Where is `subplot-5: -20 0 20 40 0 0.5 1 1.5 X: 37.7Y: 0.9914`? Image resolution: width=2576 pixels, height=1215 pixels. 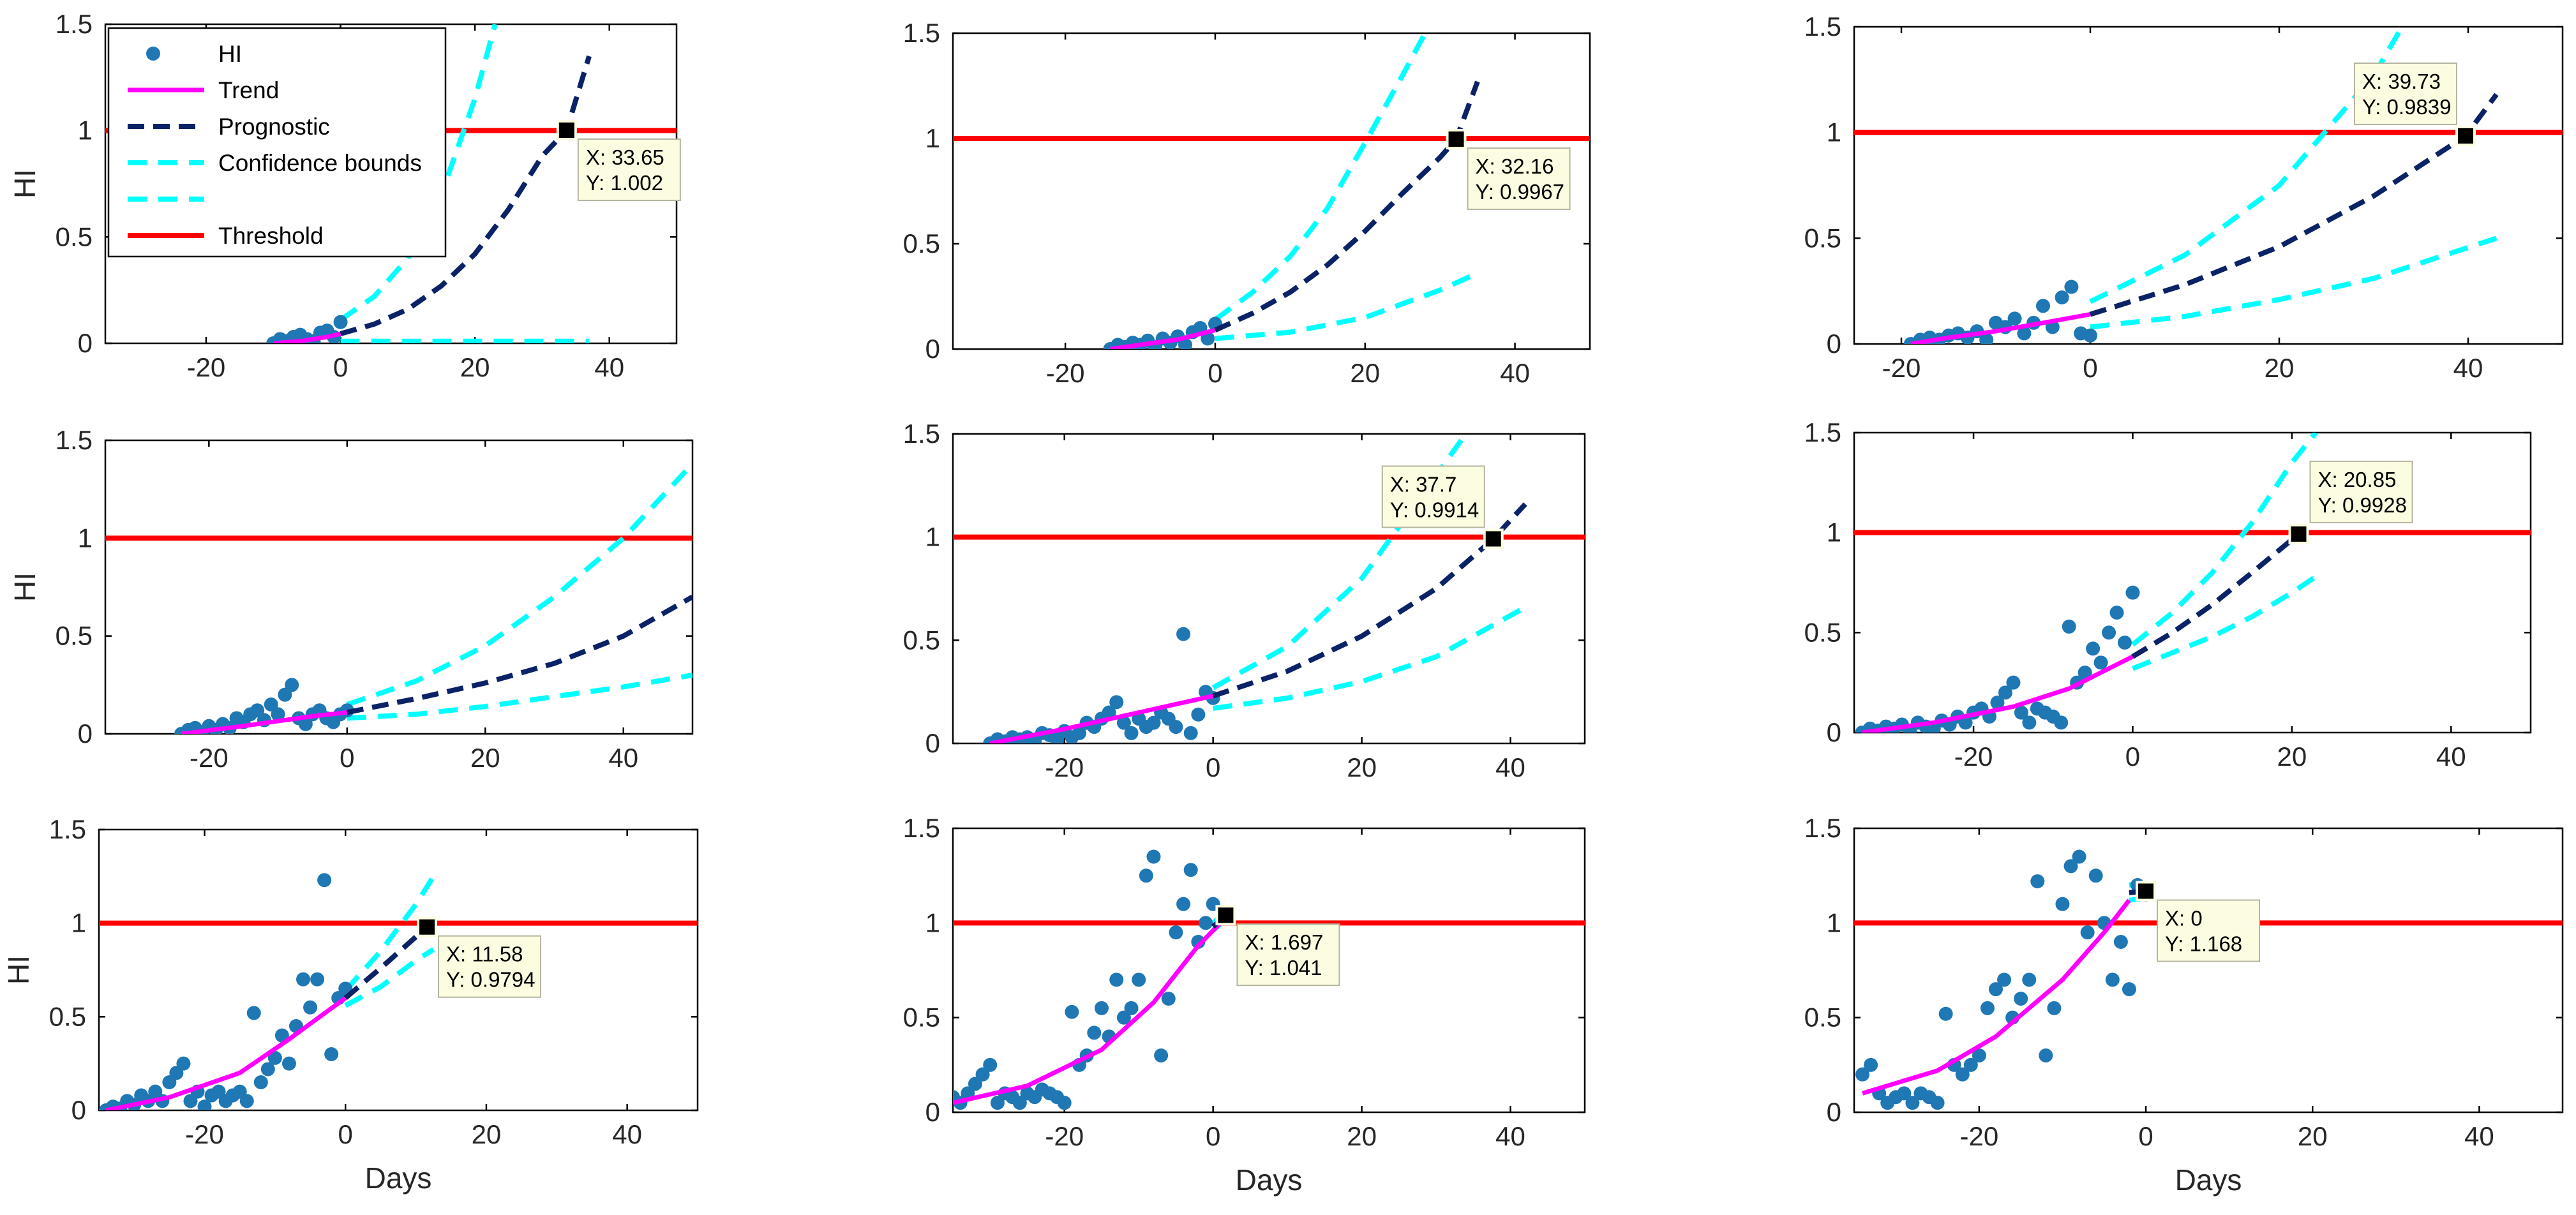
subplot-5: -20 0 20 40 0 0.5 1 1.5 X: 37.7Y: 0.9914 is located at coordinates (1244, 600).